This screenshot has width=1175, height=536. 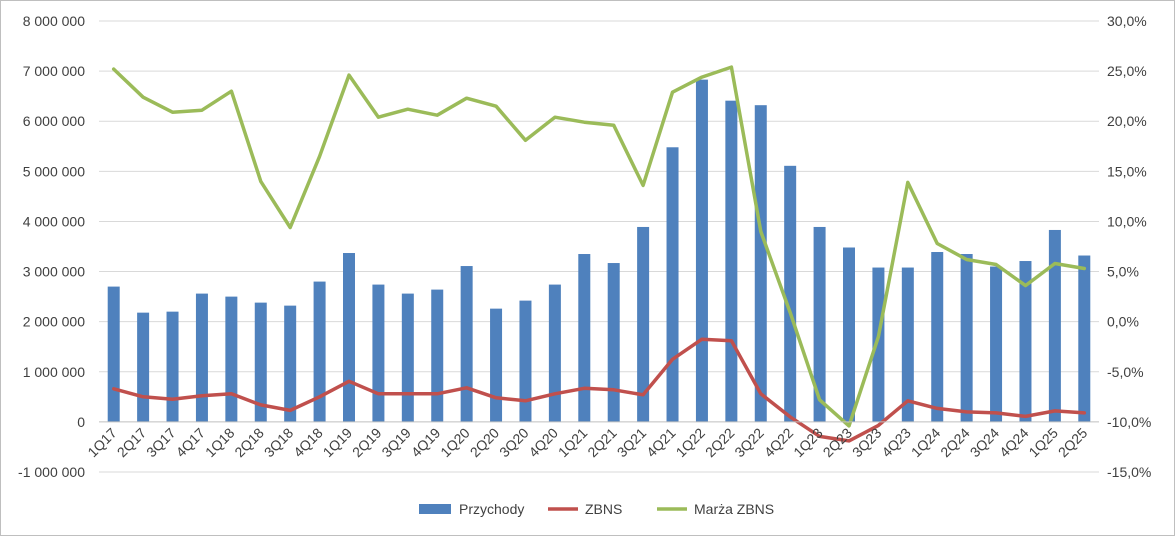 What do you see at coordinates (1127, 171) in the screenshot?
I see `y-right-tick-label: 15,0%` at bounding box center [1127, 171].